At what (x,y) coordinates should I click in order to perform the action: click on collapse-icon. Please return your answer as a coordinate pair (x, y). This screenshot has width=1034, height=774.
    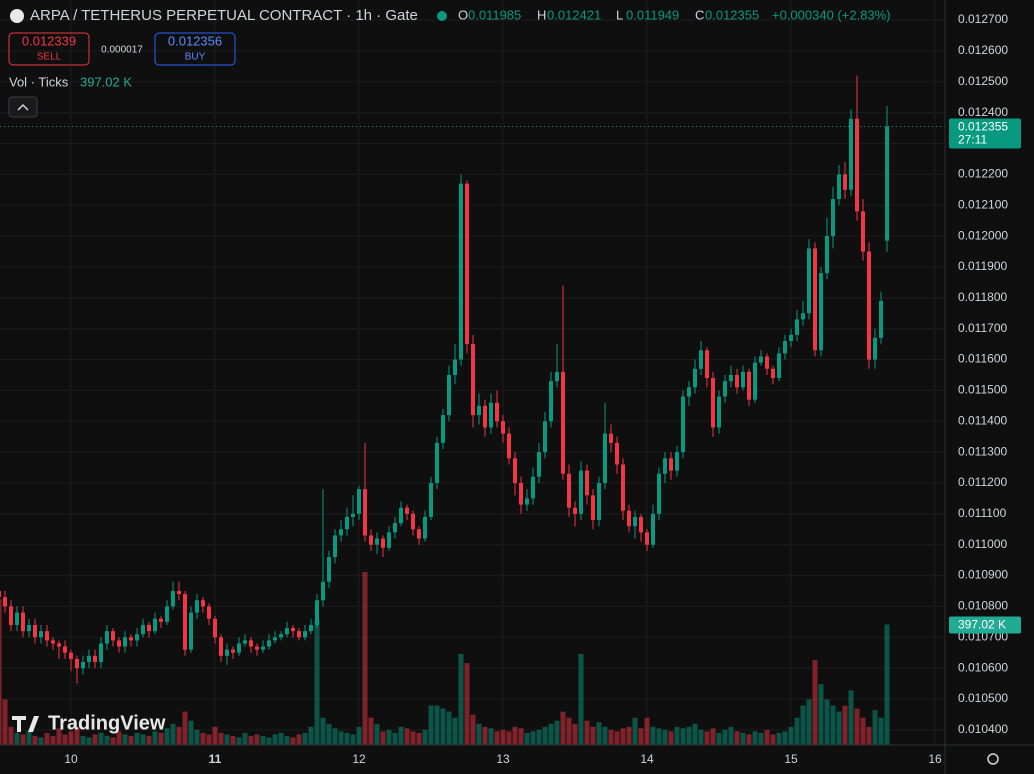
    Looking at the image, I should click on (23, 107).